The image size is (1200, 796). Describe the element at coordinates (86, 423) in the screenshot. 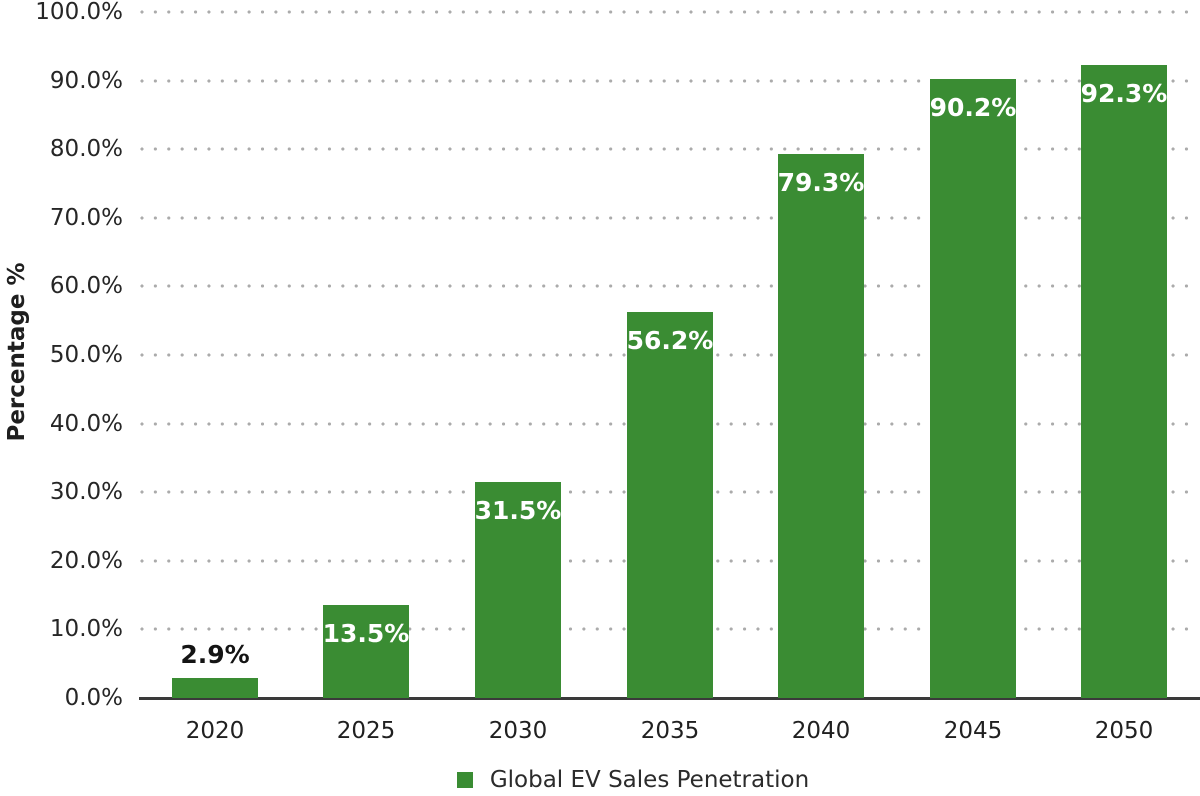

I see `y-tick-label: 40.0%` at that location.